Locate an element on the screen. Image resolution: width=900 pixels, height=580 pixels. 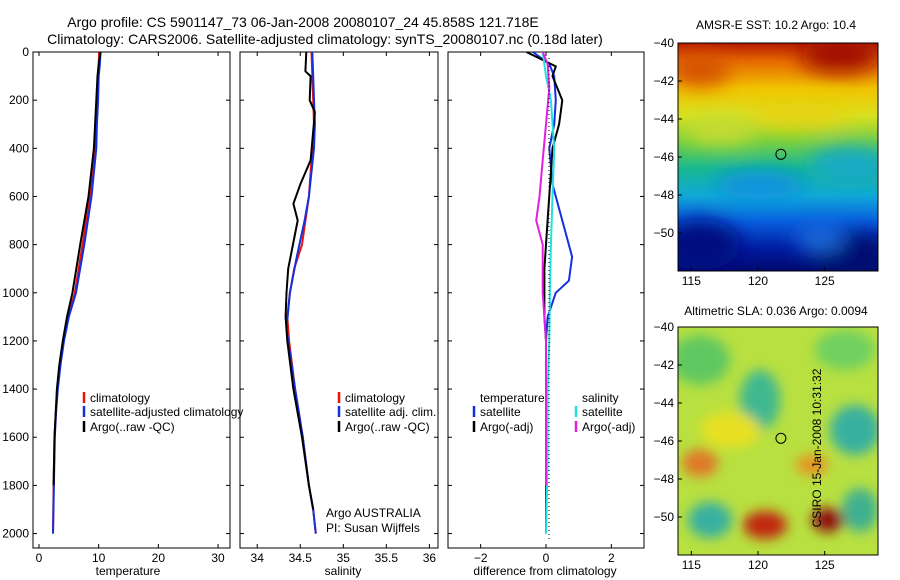
x-tick-label: 20 is located at coordinates (159, 558).